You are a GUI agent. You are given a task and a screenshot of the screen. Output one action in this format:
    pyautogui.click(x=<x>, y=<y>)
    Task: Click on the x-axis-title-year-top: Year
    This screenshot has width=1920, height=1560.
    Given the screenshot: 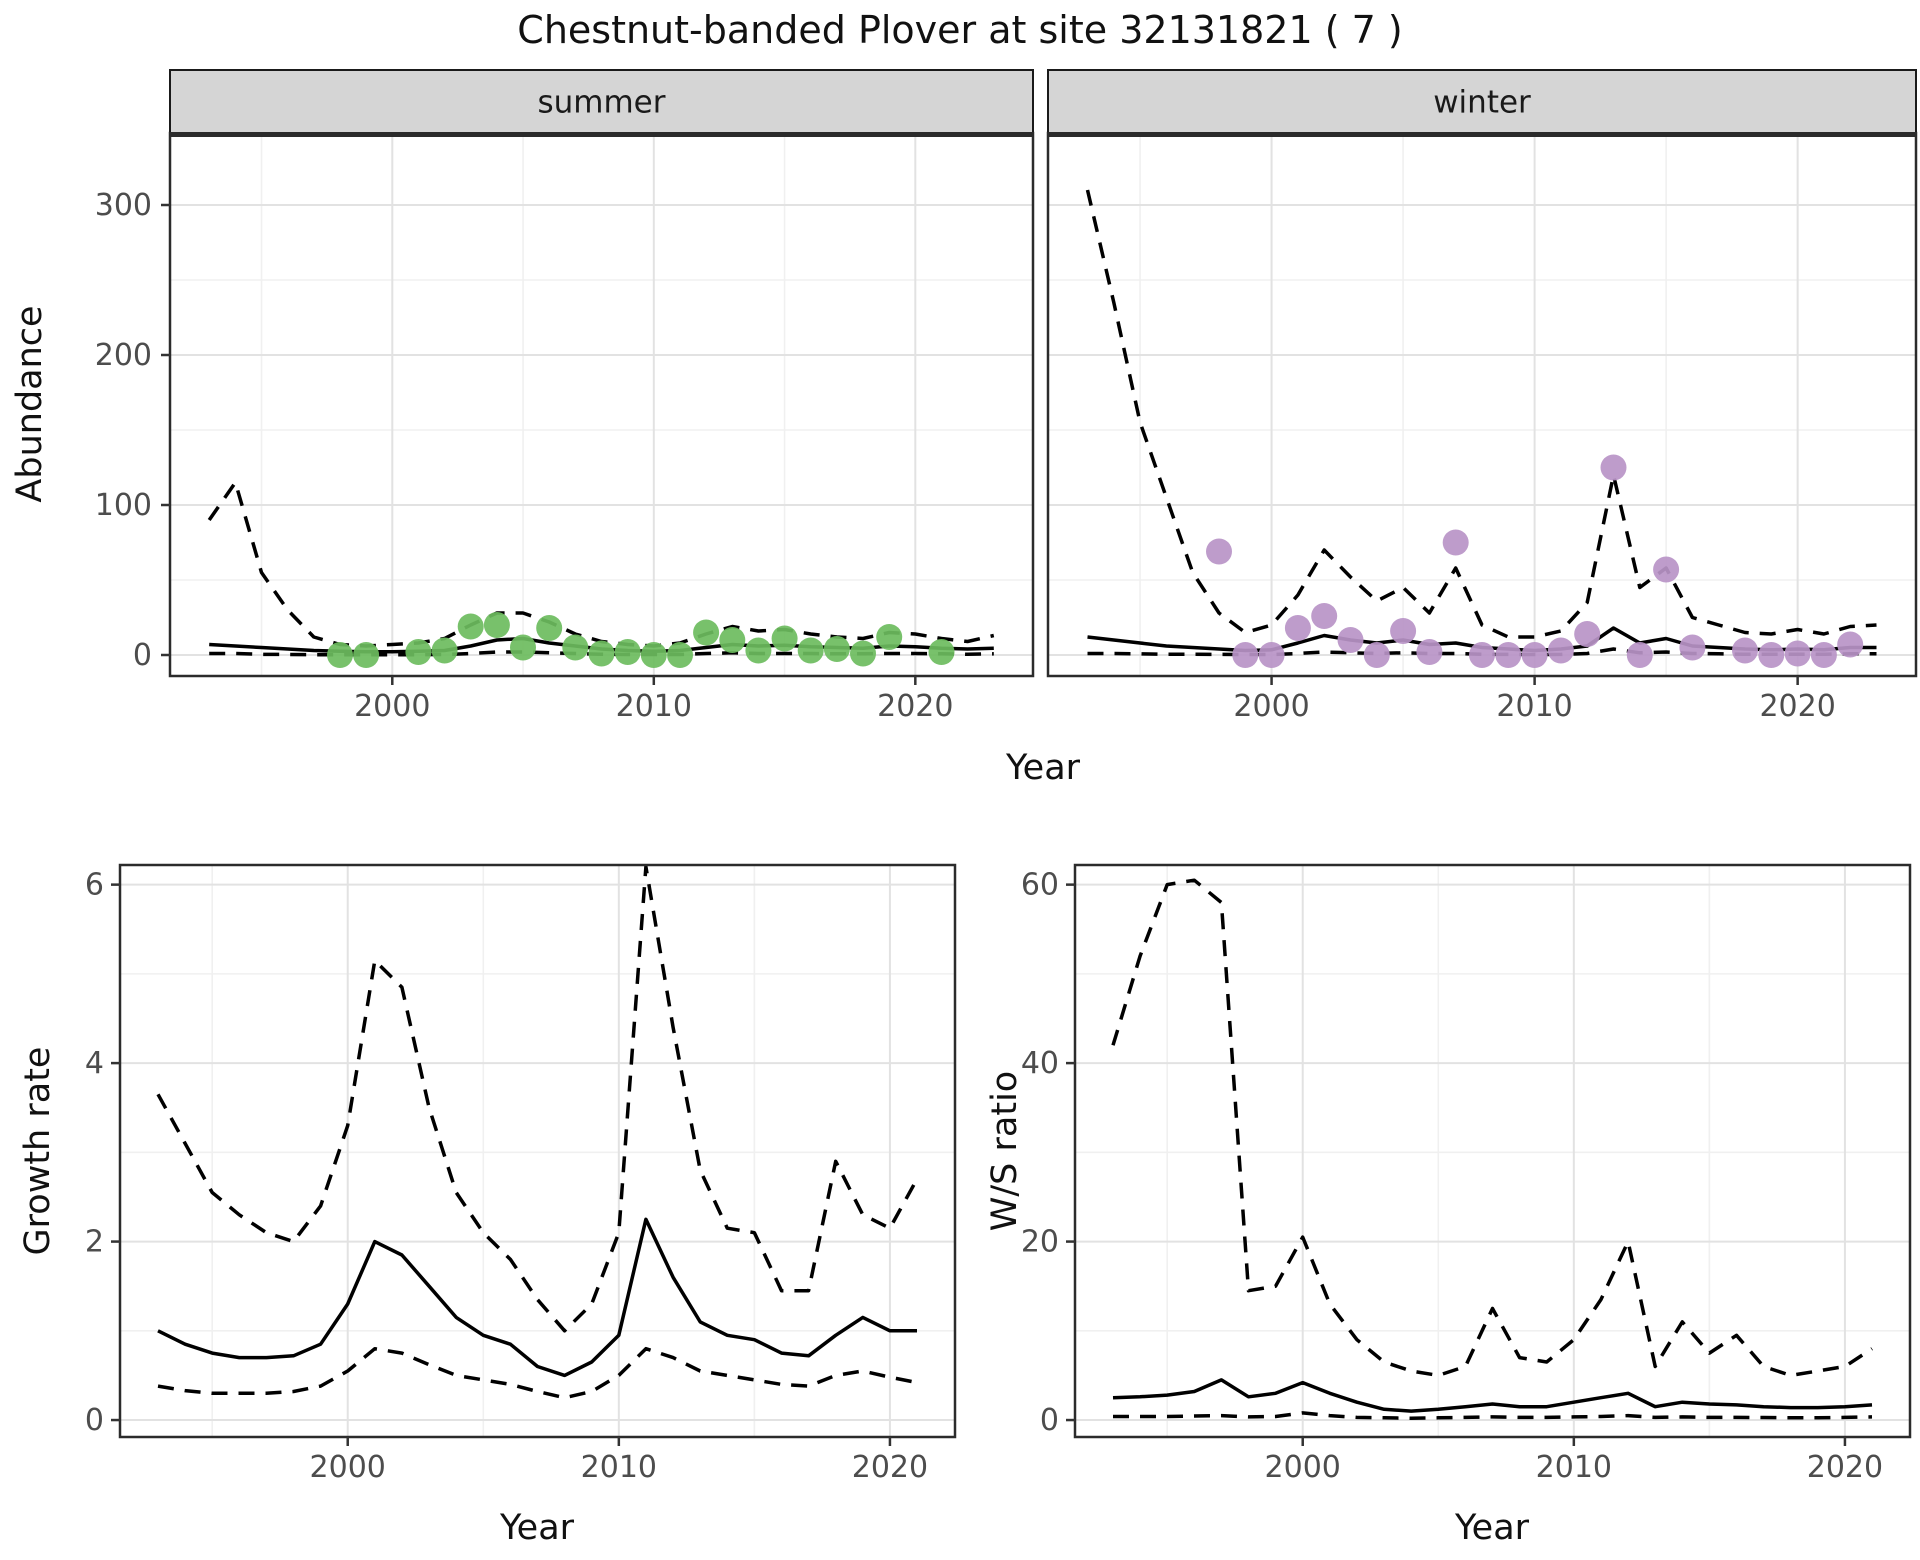 What is the action you would take?
    pyautogui.click(x=1043, y=768)
    